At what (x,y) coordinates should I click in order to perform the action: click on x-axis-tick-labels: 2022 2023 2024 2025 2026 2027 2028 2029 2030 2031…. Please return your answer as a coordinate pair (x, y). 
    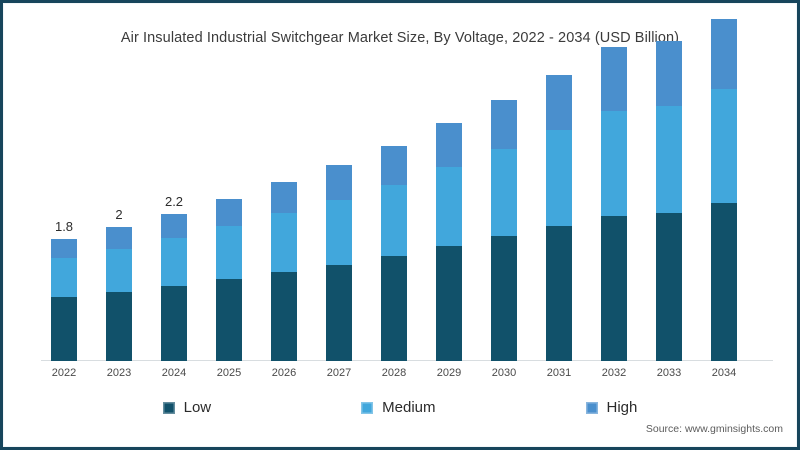
    Looking at the image, I should click on (403, 376).